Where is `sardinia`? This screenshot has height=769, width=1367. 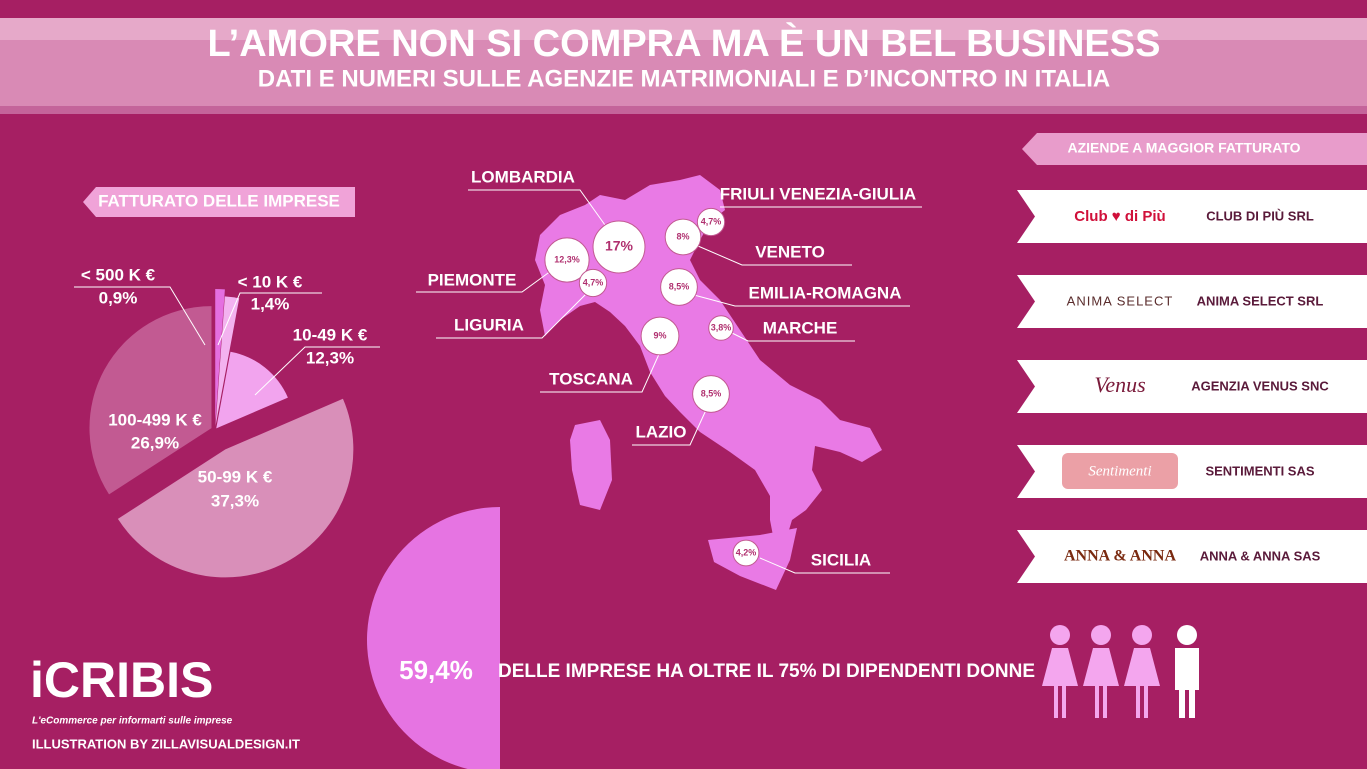
sardinia is located at coordinates (591, 465).